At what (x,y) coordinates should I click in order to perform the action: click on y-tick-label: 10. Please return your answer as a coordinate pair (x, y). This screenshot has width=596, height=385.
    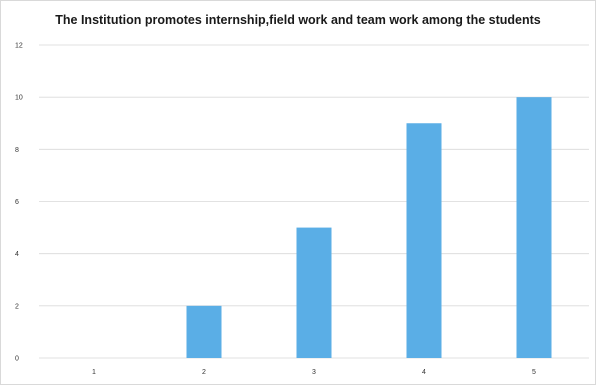
    Looking at the image, I should click on (19, 98).